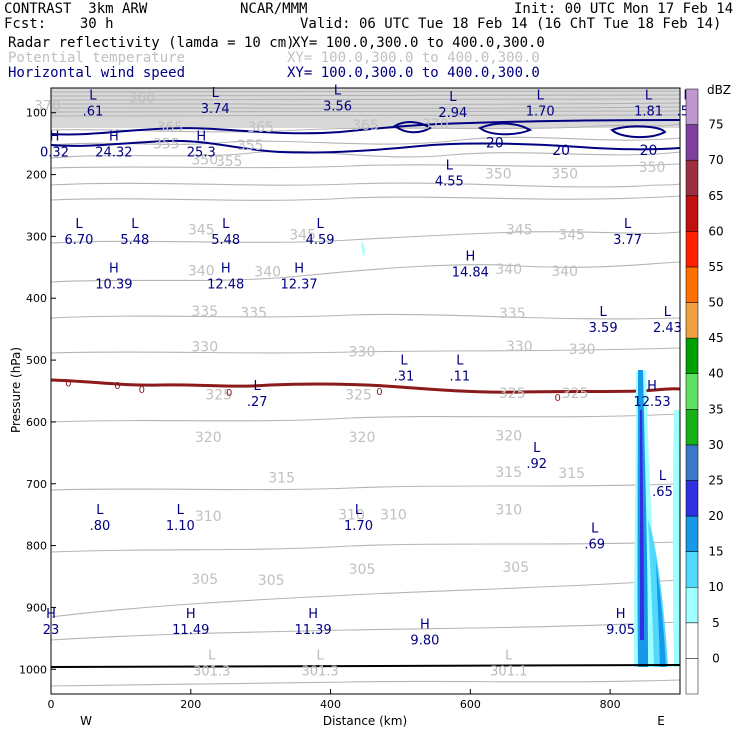 This screenshot has height=740, width=740. What do you see at coordinates (652, 168) in the screenshot?
I see `theta-contour-label: 350` at bounding box center [652, 168].